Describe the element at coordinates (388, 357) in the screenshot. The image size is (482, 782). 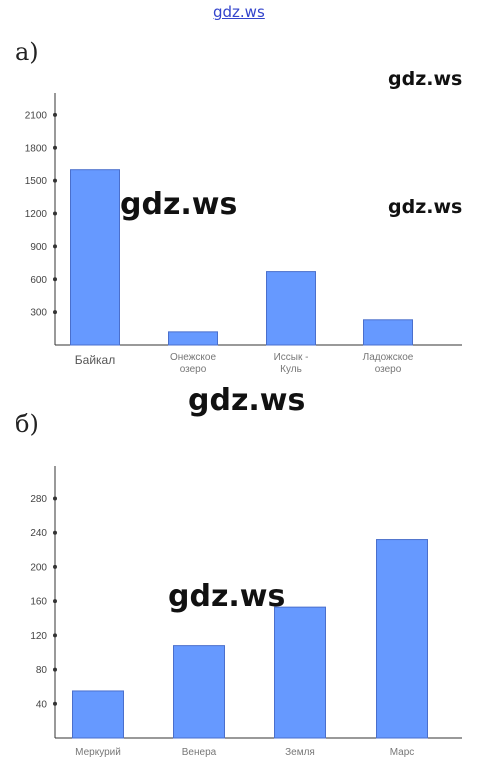
I see `category-label-a: Ладожское` at that location.